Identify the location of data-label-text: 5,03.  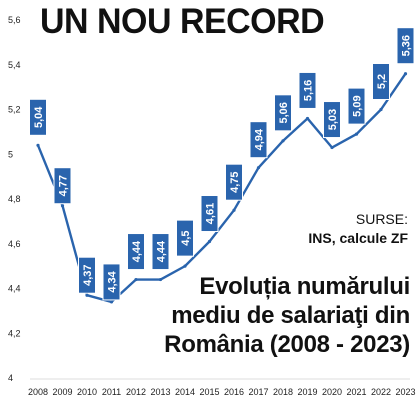
(333, 119).